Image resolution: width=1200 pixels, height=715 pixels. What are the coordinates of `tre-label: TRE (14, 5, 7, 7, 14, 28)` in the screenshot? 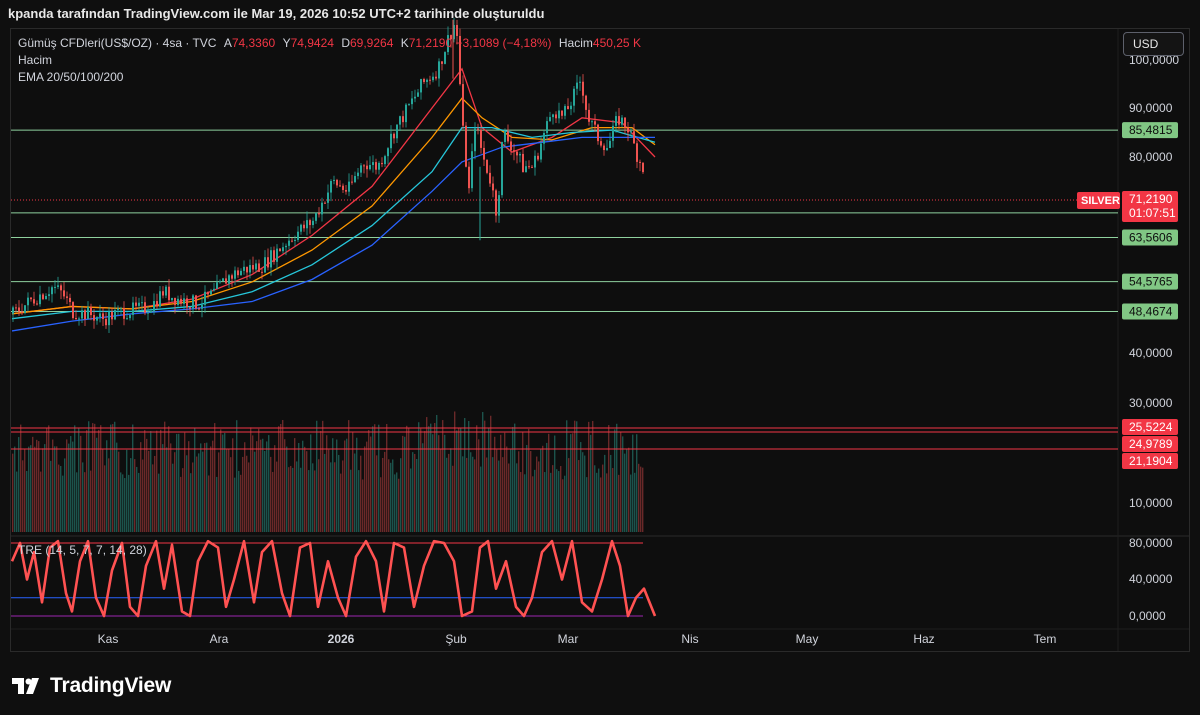 It's located at (82, 550).